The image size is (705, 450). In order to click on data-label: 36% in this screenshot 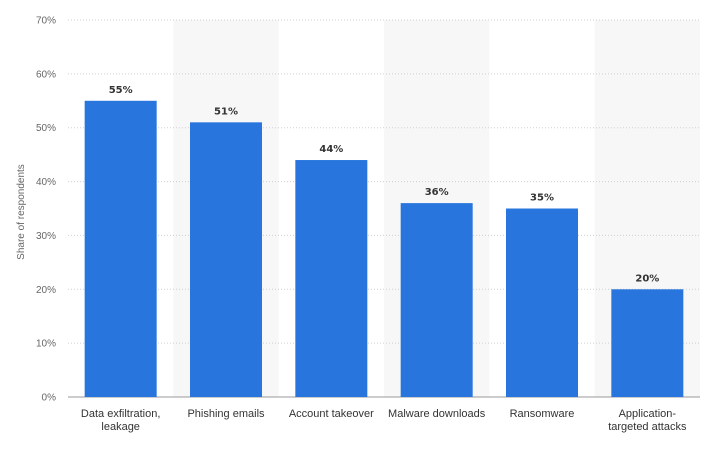, I will do `click(437, 192)`.